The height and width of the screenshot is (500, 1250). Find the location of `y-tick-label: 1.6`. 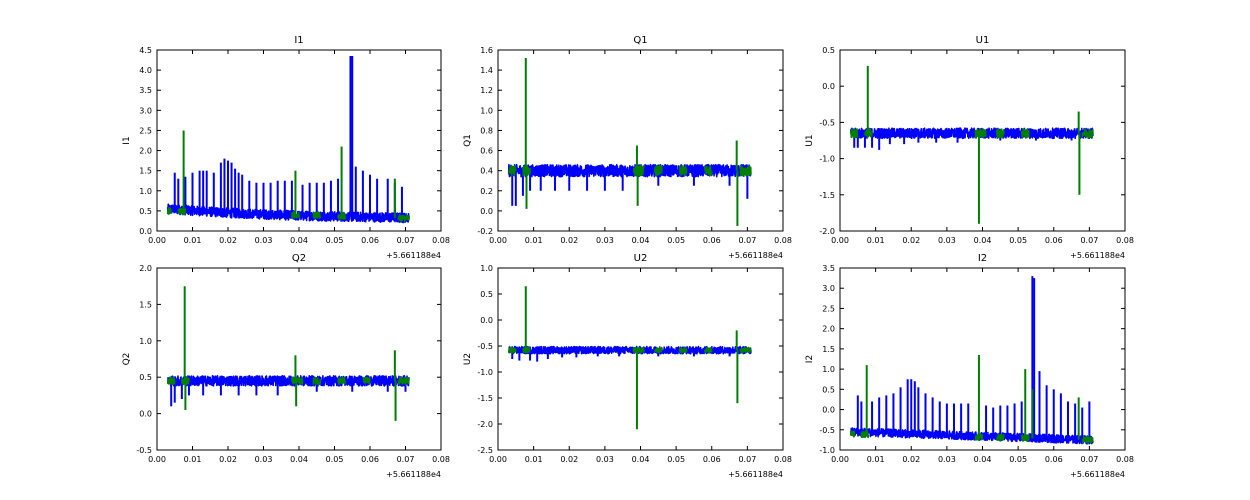

y-tick-label: 1.6 is located at coordinates (486, 50).